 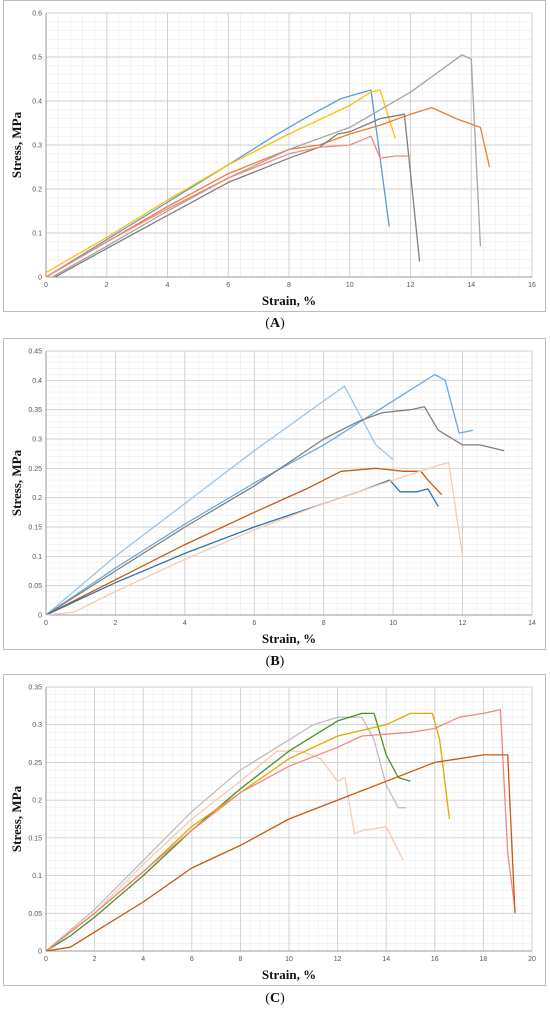 What do you see at coordinates (275, 998) in the screenshot?
I see `panel-label-c: (C)` at bounding box center [275, 998].